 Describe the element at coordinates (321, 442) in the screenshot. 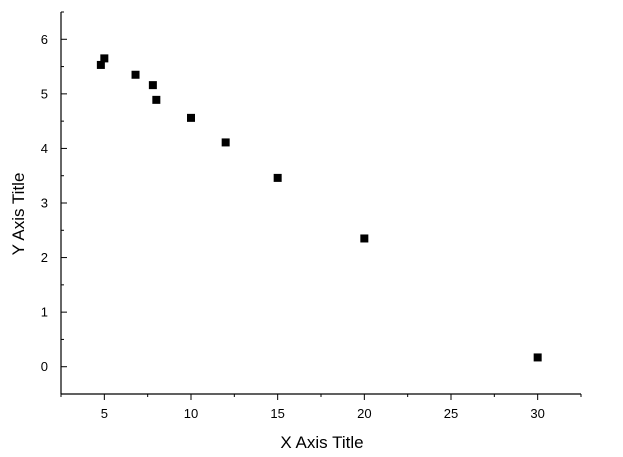

I see `x-axis-title: X Axis Title` at that location.